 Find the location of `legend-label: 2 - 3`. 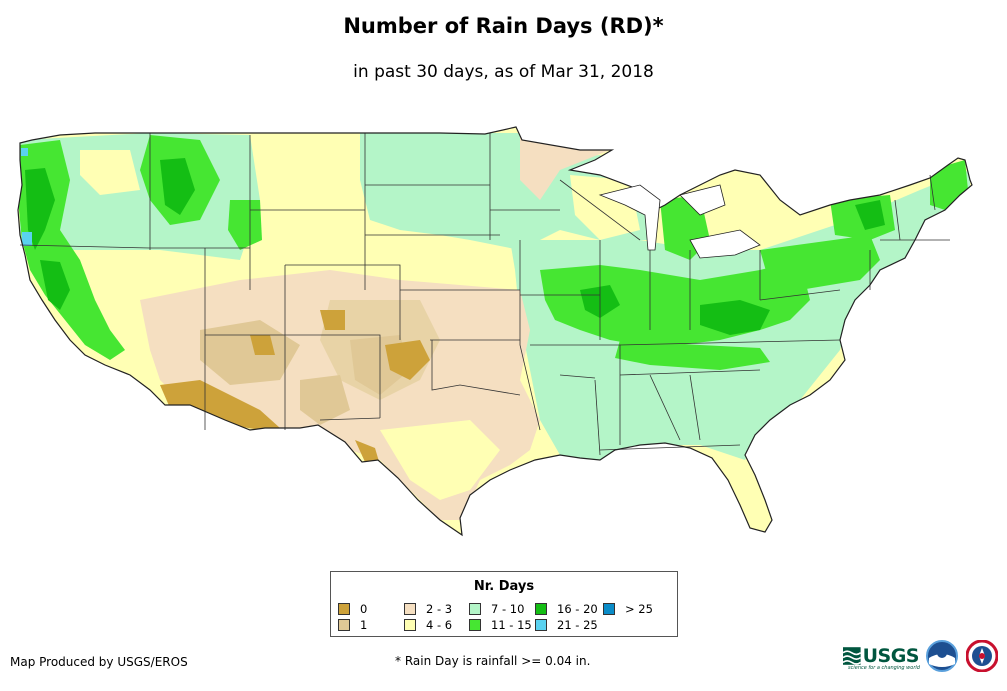

legend-label: 2 - 3 is located at coordinates (439, 609).